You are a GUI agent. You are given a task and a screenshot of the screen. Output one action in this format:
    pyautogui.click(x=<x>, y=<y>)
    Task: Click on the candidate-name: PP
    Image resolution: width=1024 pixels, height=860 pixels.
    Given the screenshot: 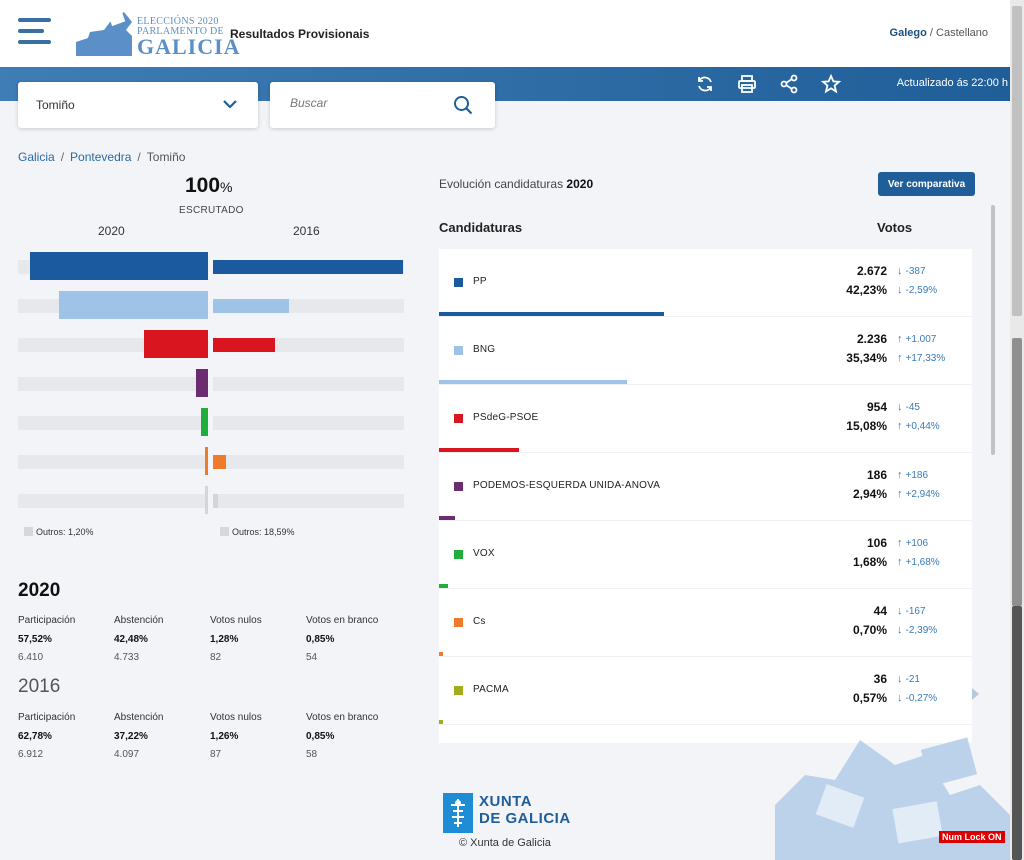 What is the action you would take?
    pyautogui.click(x=480, y=281)
    